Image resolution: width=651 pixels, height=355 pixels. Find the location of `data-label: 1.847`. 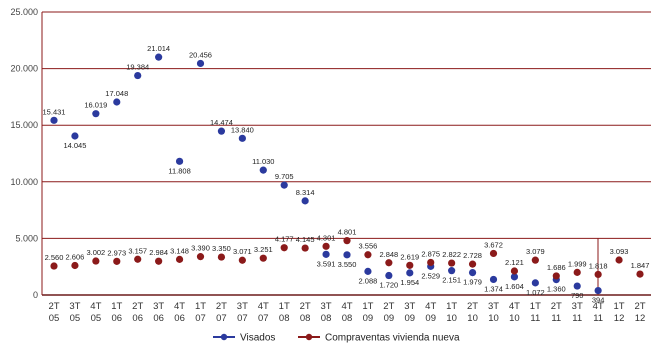

data-label: 1.847 is located at coordinates (640, 265).